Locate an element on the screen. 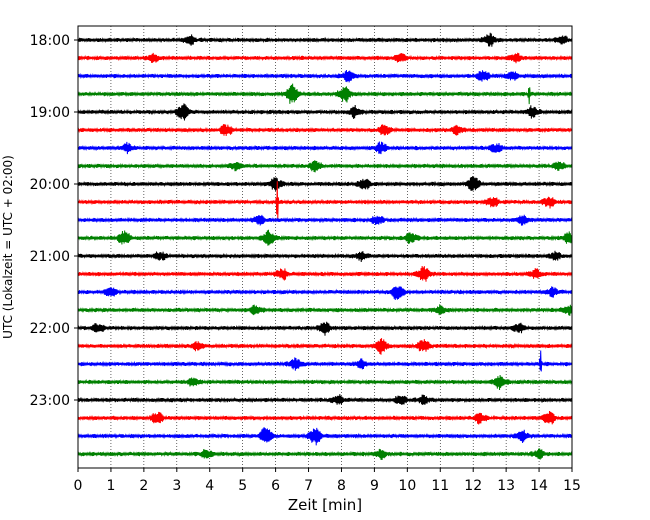  x-tick-label: 7 is located at coordinates (308, 486).